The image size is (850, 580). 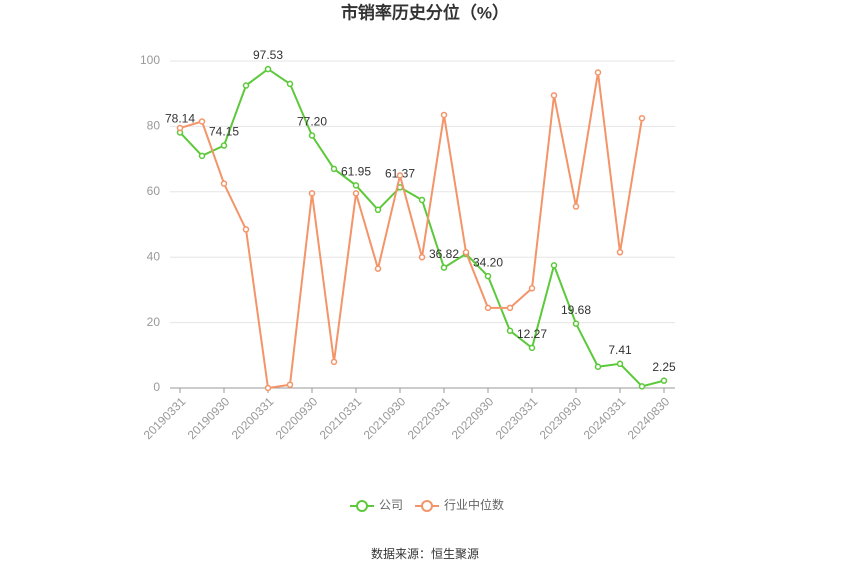 I want to click on chart-title: 市销率历史分位（%）, so click(x=425, y=12).